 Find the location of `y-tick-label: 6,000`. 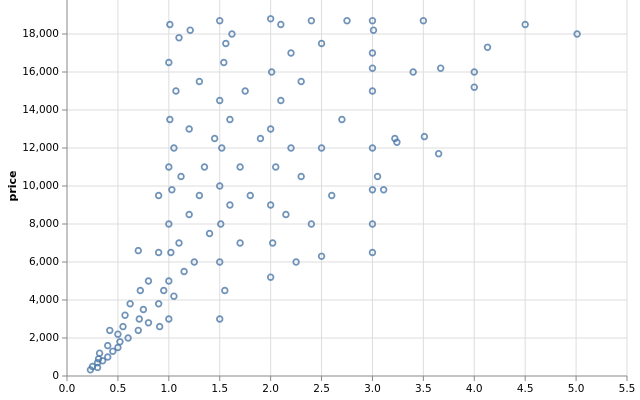

y-tick-label: 6,000 is located at coordinates (44, 262).